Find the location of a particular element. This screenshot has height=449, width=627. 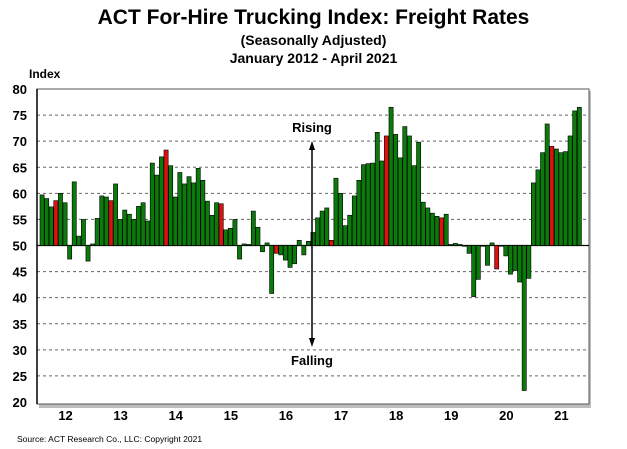

y-tick-label: 30 is located at coordinates (20, 350).